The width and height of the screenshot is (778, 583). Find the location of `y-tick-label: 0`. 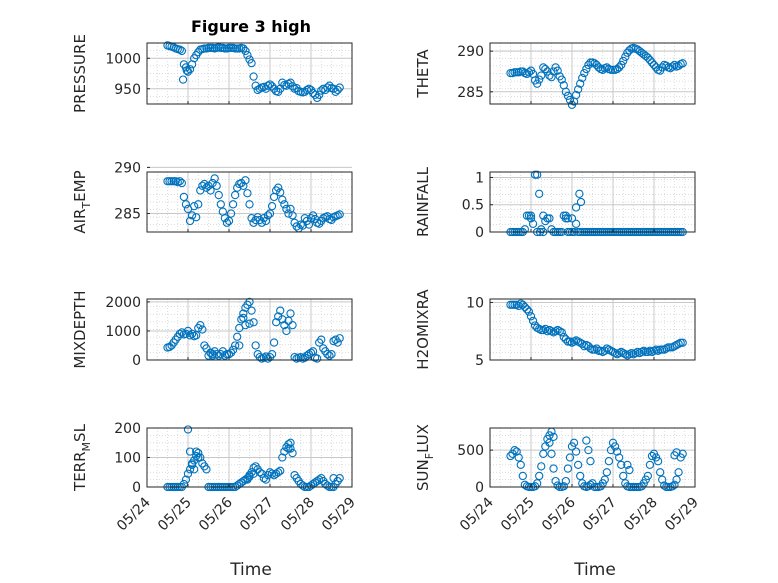

y-tick-label: 0 is located at coordinates (136, 488).